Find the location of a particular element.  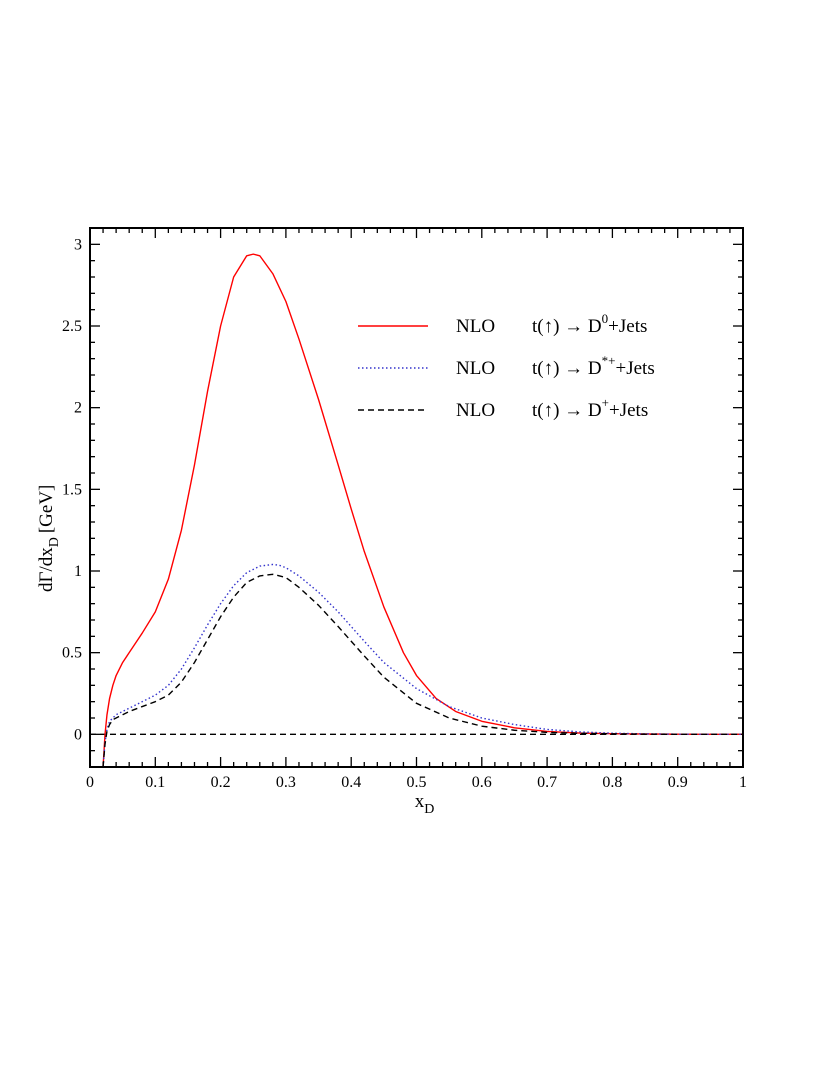

x-tick-label: 0 is located at coordinates (90, 782).